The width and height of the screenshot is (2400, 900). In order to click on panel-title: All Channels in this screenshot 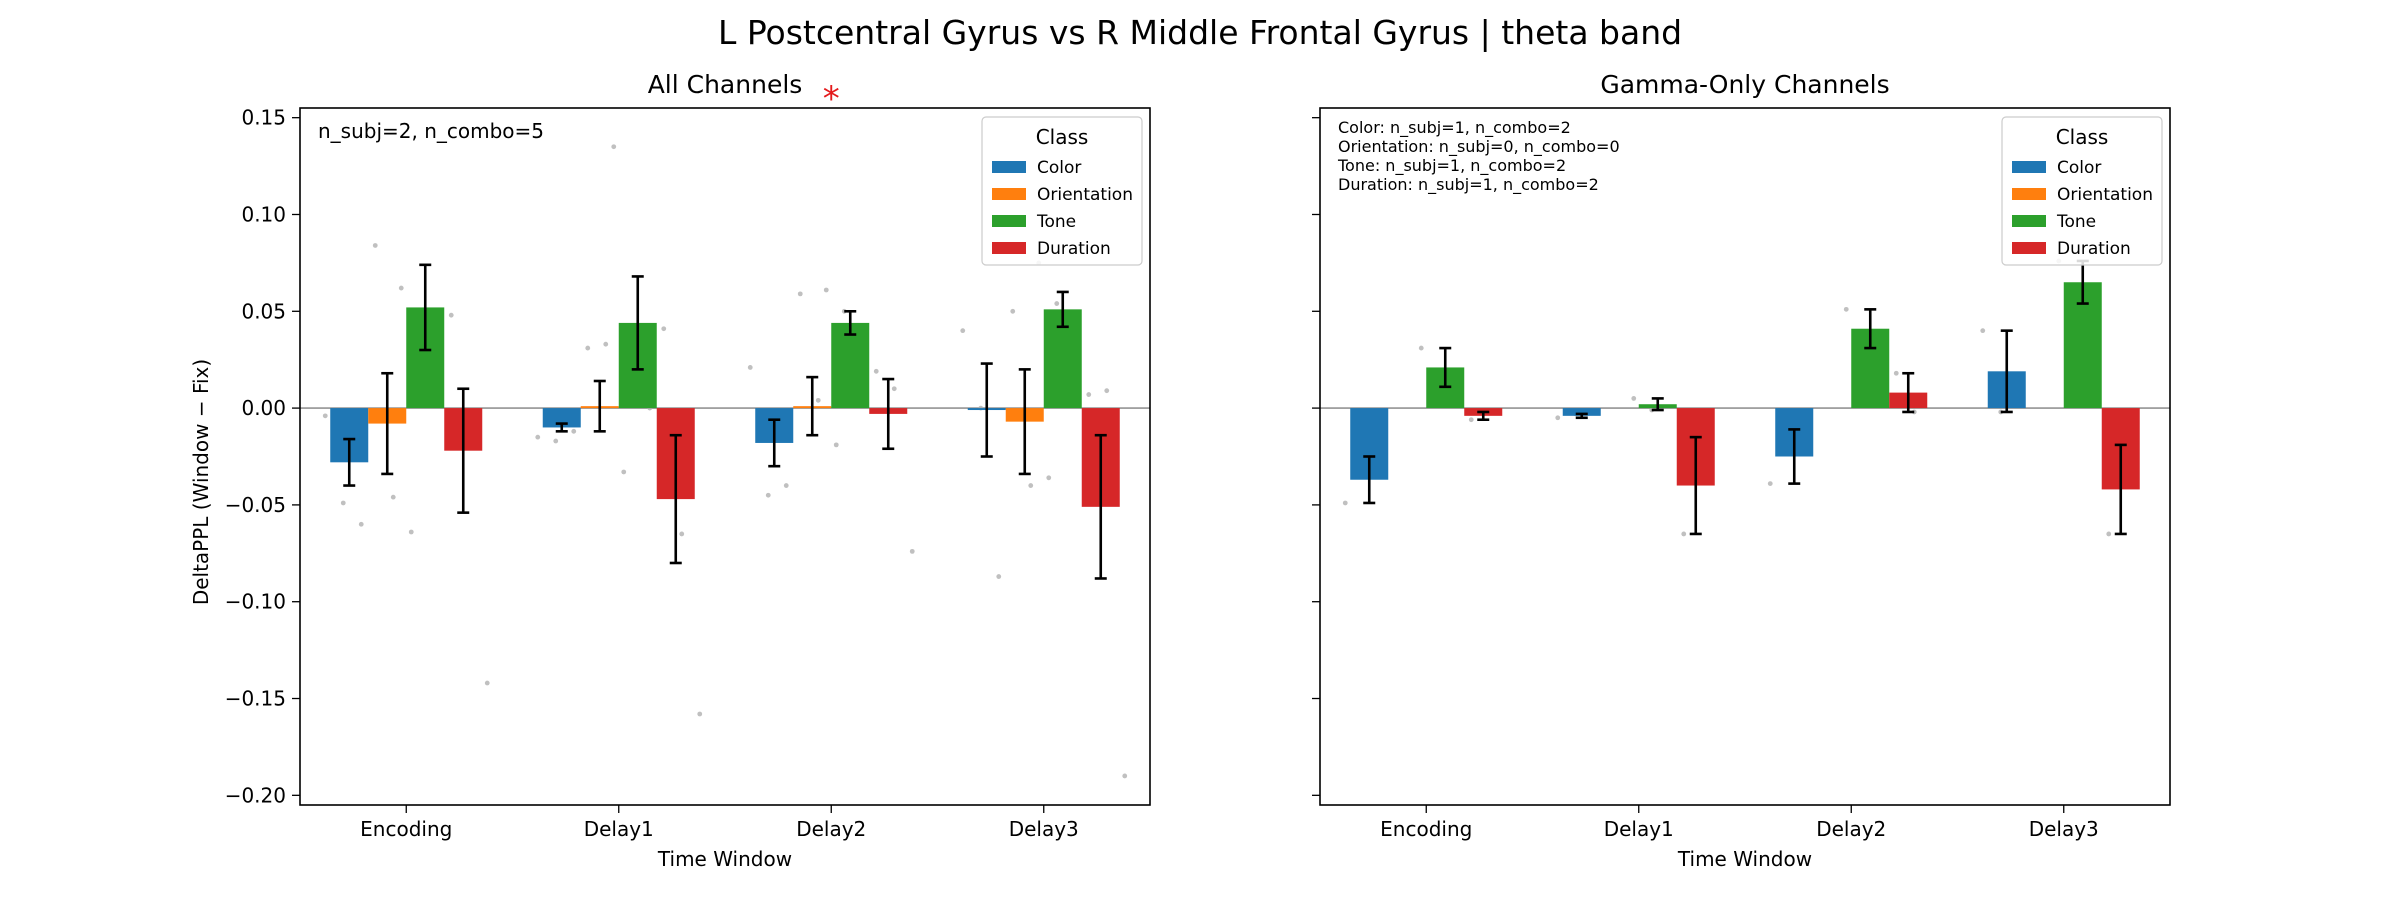, I will do `click(725, 84)`.